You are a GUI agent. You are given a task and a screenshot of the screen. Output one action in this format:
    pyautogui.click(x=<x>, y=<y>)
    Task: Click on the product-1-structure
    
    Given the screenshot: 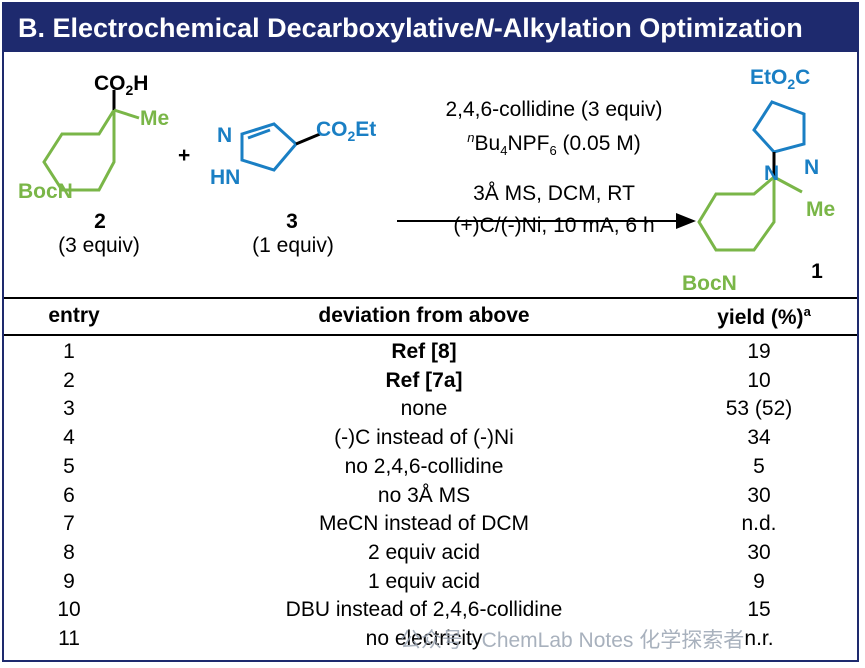 What is the action you would take?
    pyautogui.click(x=751, y=176)
    